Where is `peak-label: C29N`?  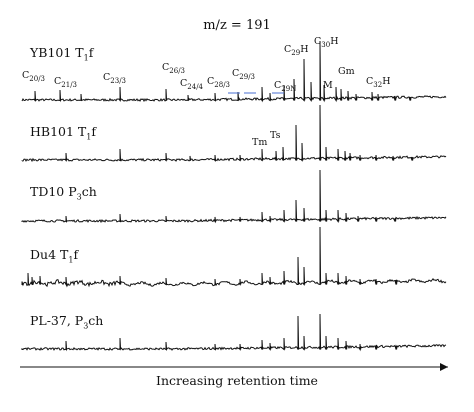 peak-label: C29N is located at coordinates (285, 86).